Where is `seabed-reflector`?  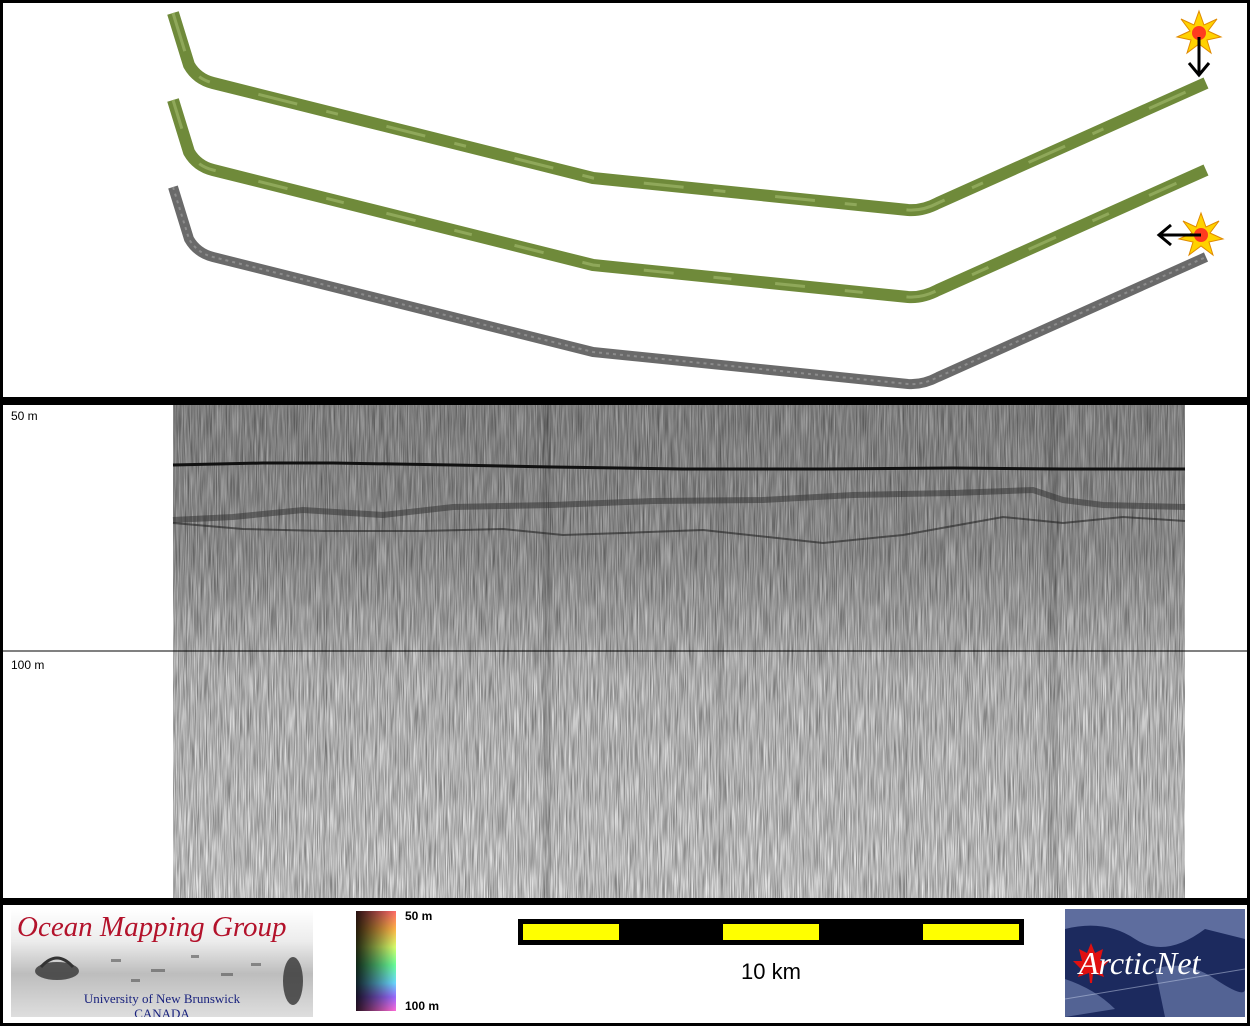
seabed-reflector is located at coordinates (678, 466).